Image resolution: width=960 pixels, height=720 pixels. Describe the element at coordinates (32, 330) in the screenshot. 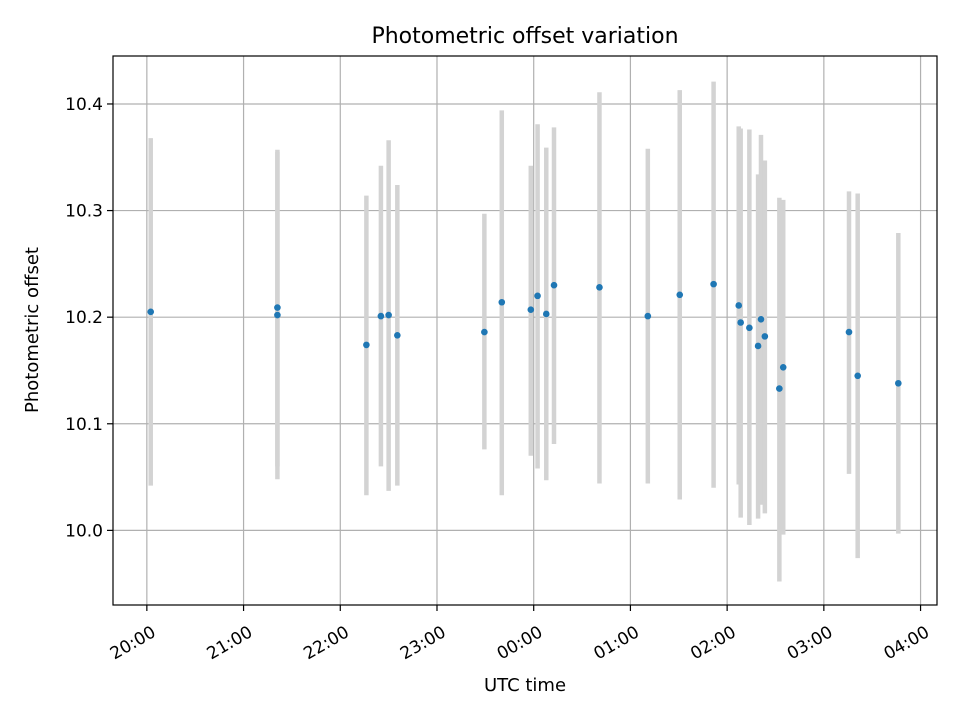

I see `y-axis-label: Photometric offset` at that location.